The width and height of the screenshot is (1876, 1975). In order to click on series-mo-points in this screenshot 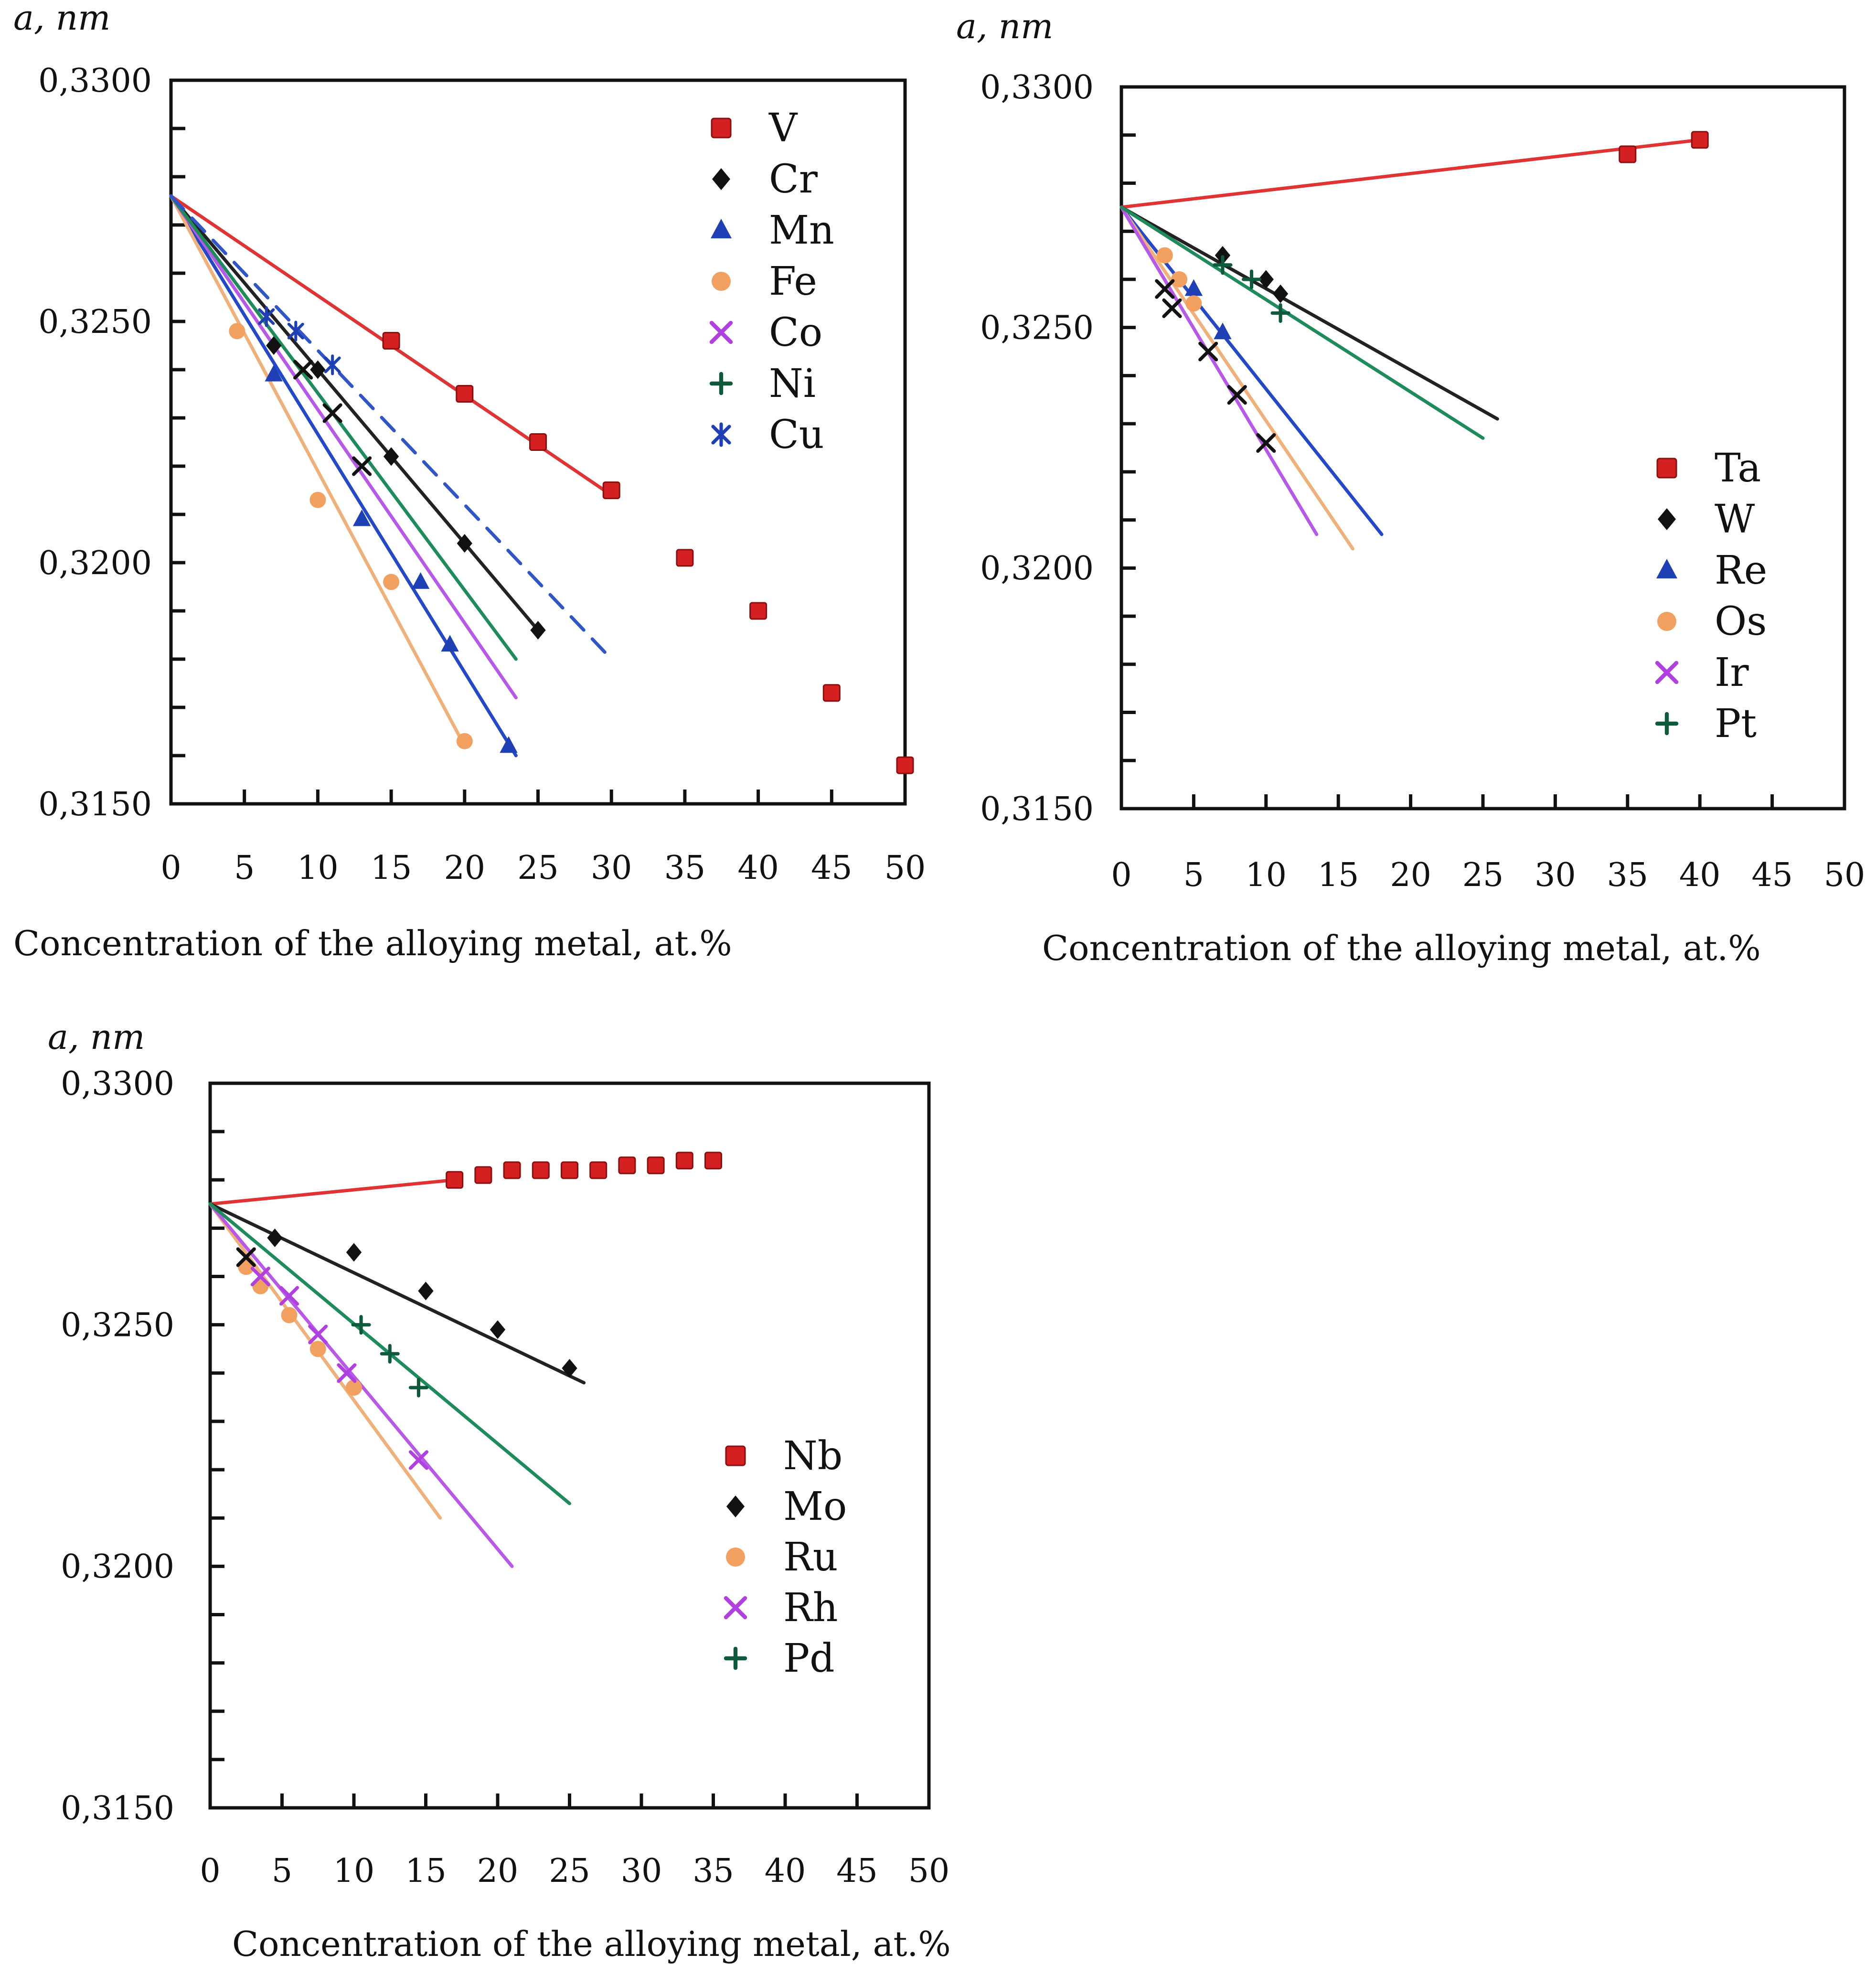, I will do `click(422, 1303)`.